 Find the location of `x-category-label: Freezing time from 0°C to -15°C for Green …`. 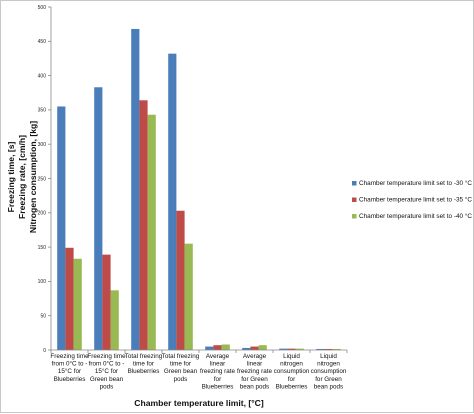

x-category-label: Freezing time from 0°C to -15°C for Green … is located at coordinates (106, 371).